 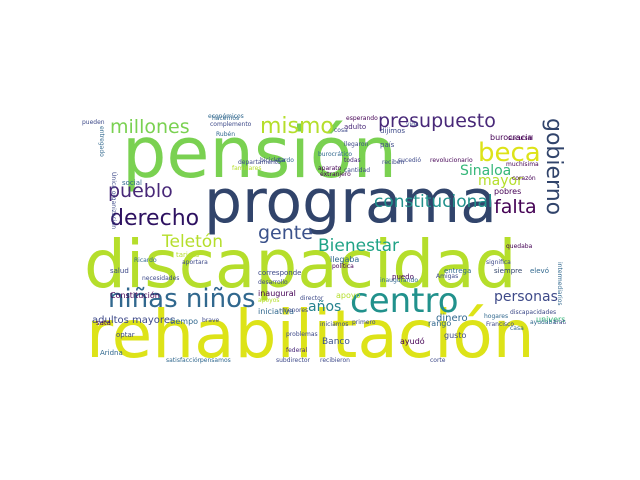 I want to click on word-llegaron: llegaron, so click(x=356, y=144).